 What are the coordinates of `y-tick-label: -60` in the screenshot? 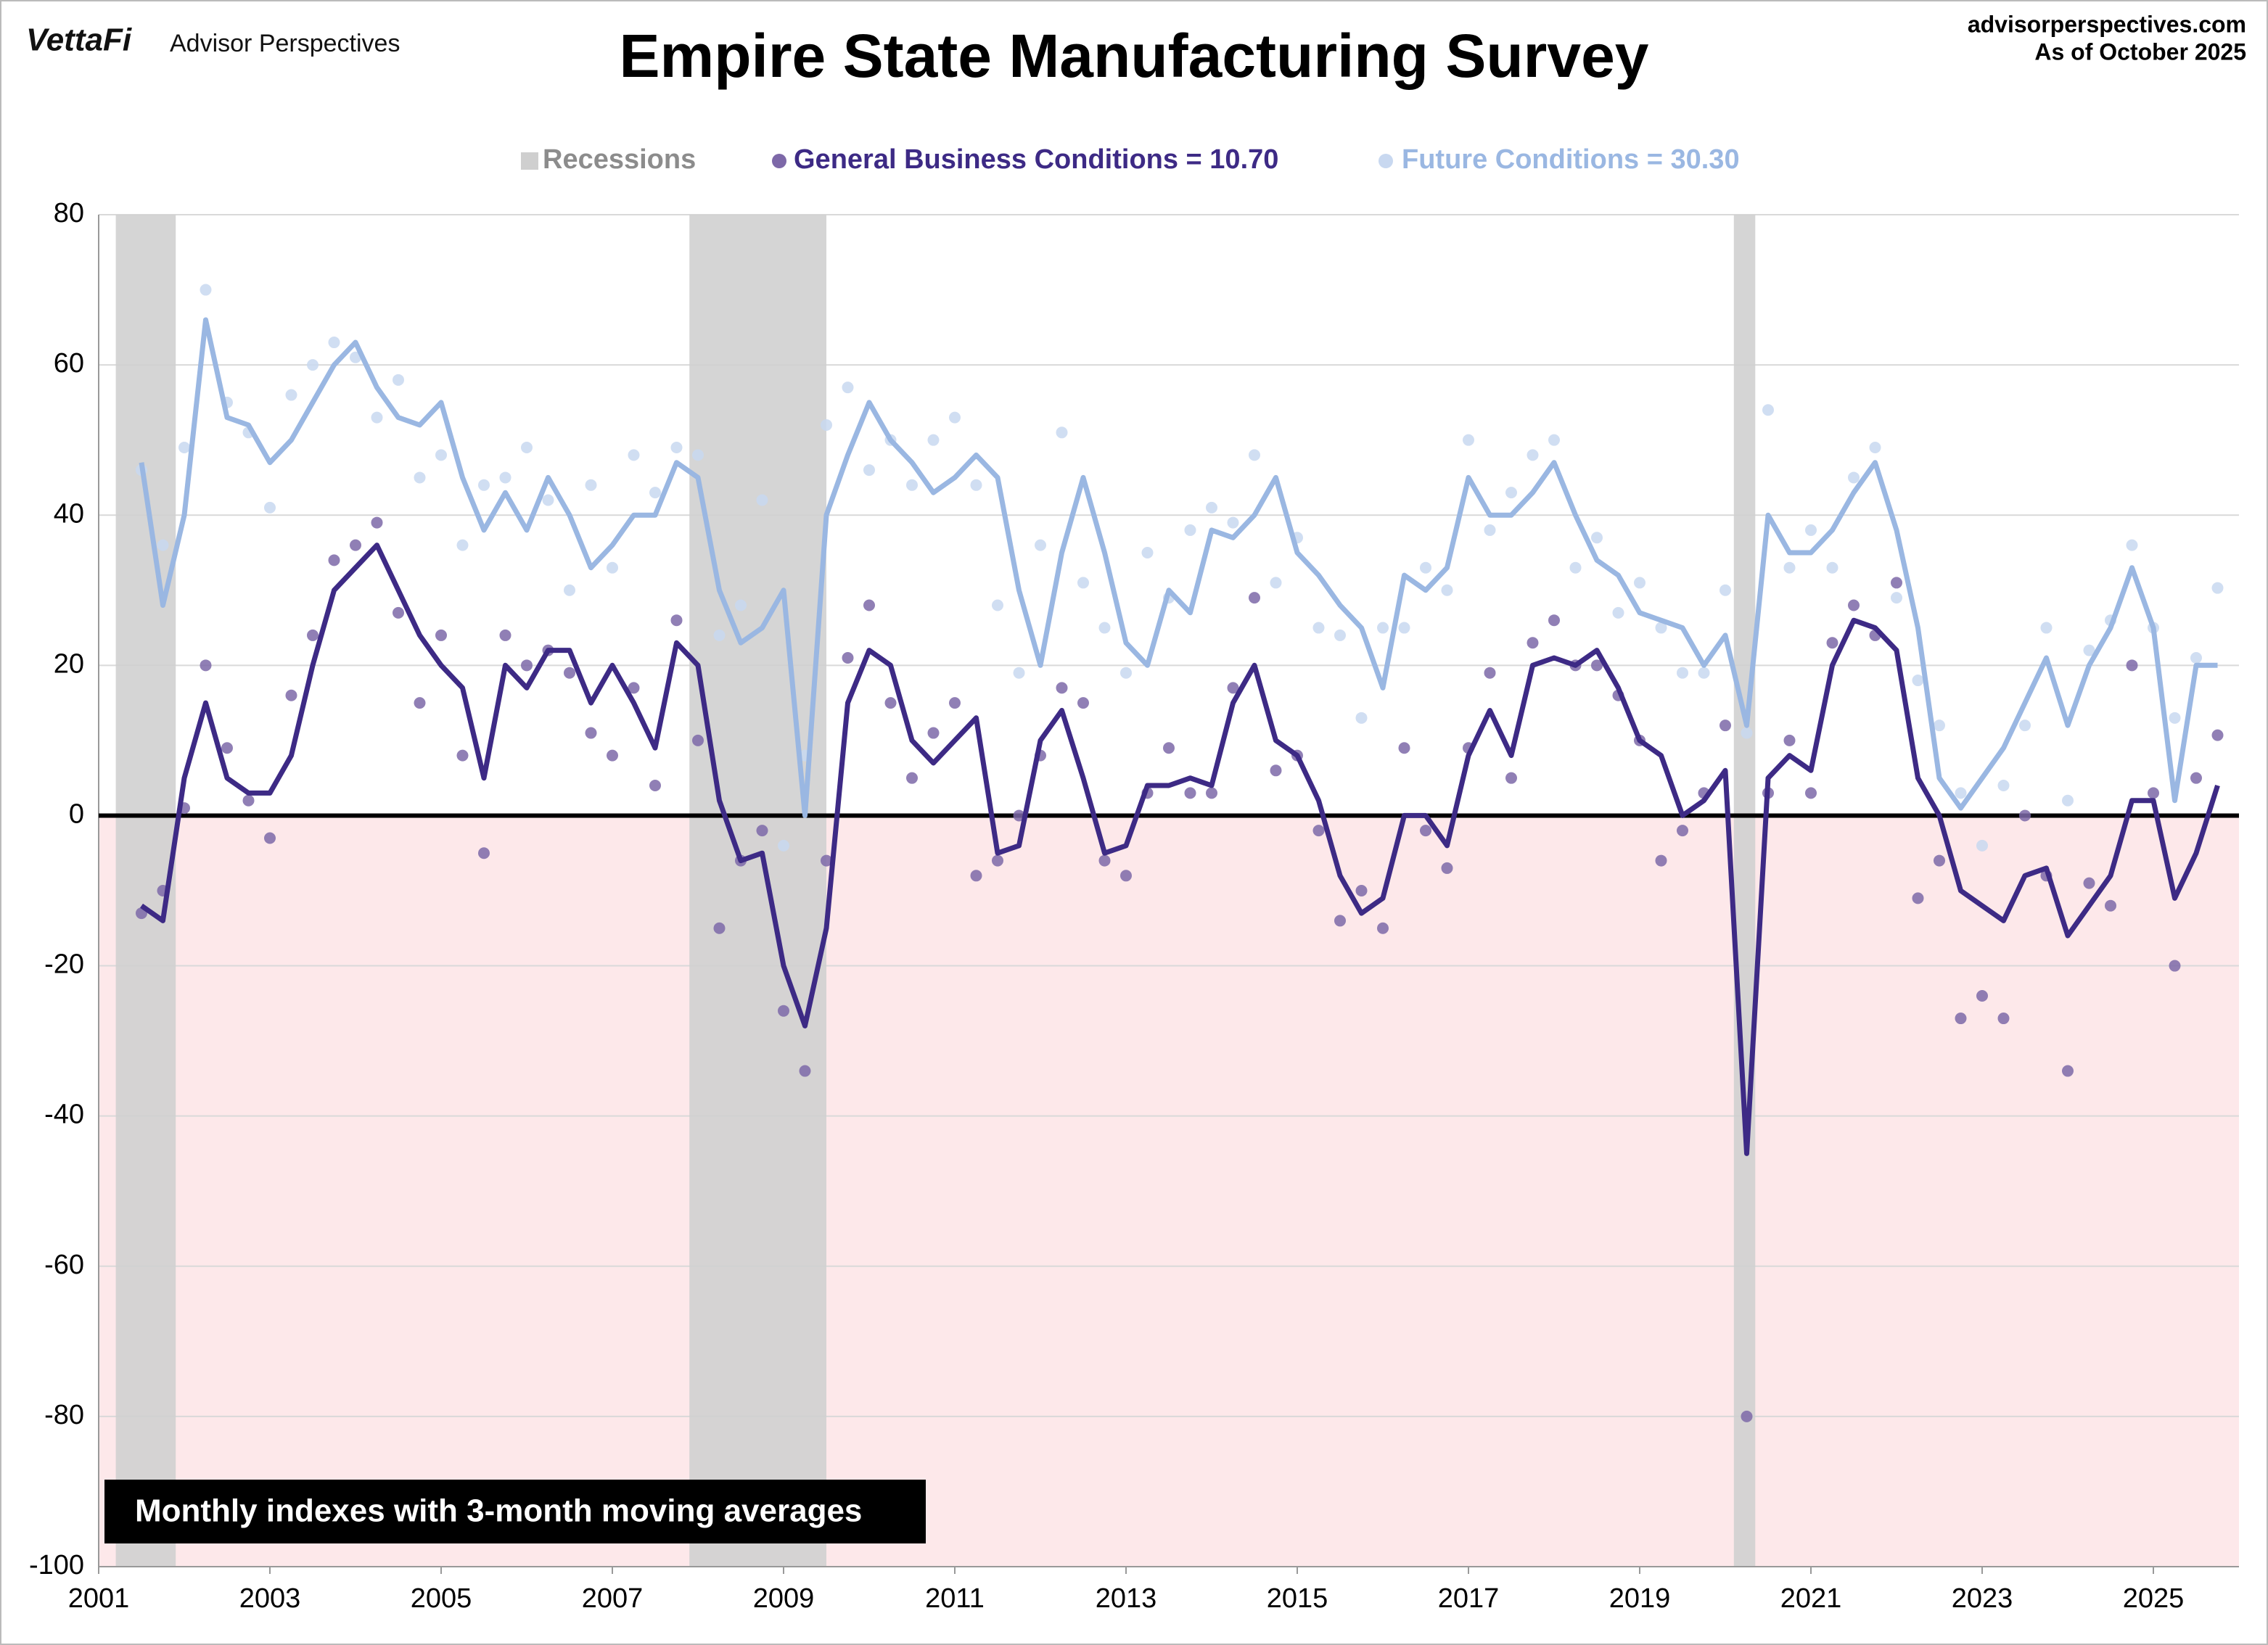 It's located at (64, 1265).